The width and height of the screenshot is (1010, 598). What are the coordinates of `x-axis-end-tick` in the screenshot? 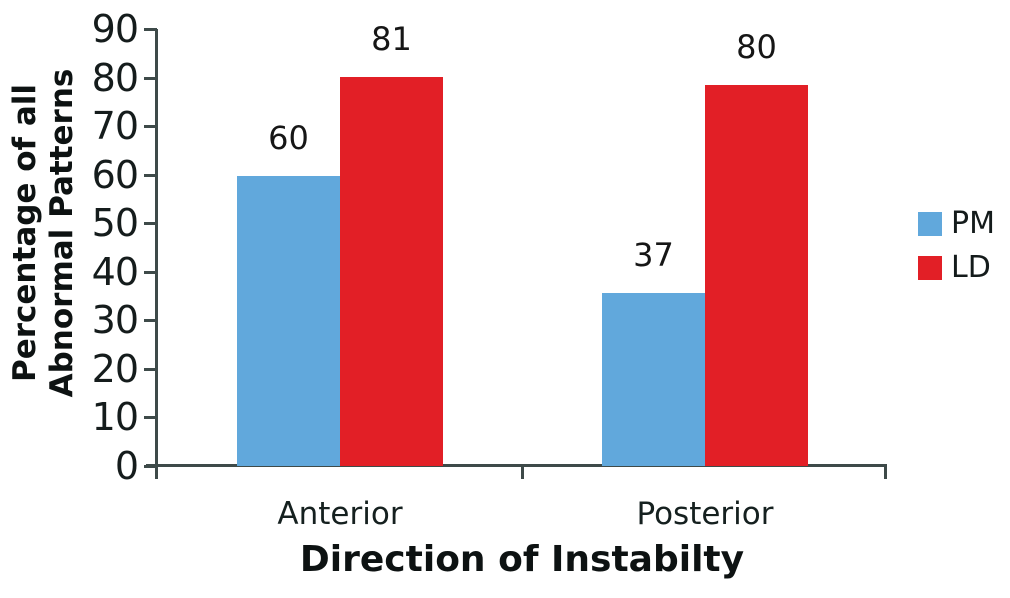 It's located at (885, 472).